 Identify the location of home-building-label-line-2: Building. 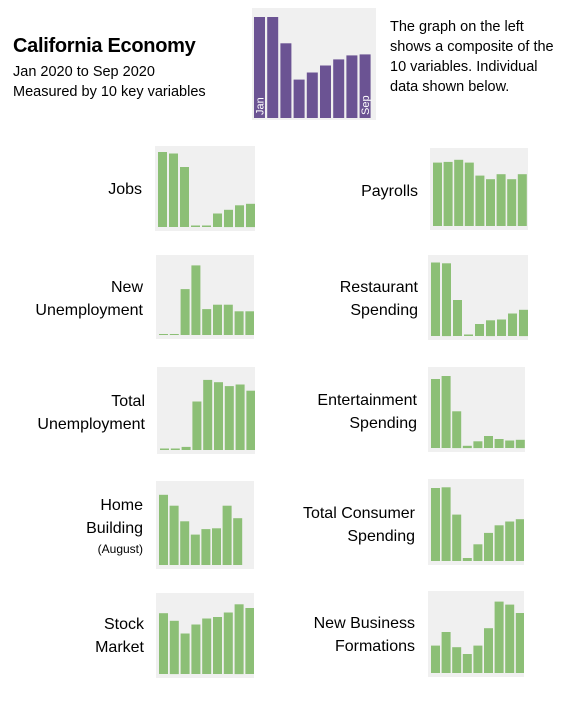
(114, 528).